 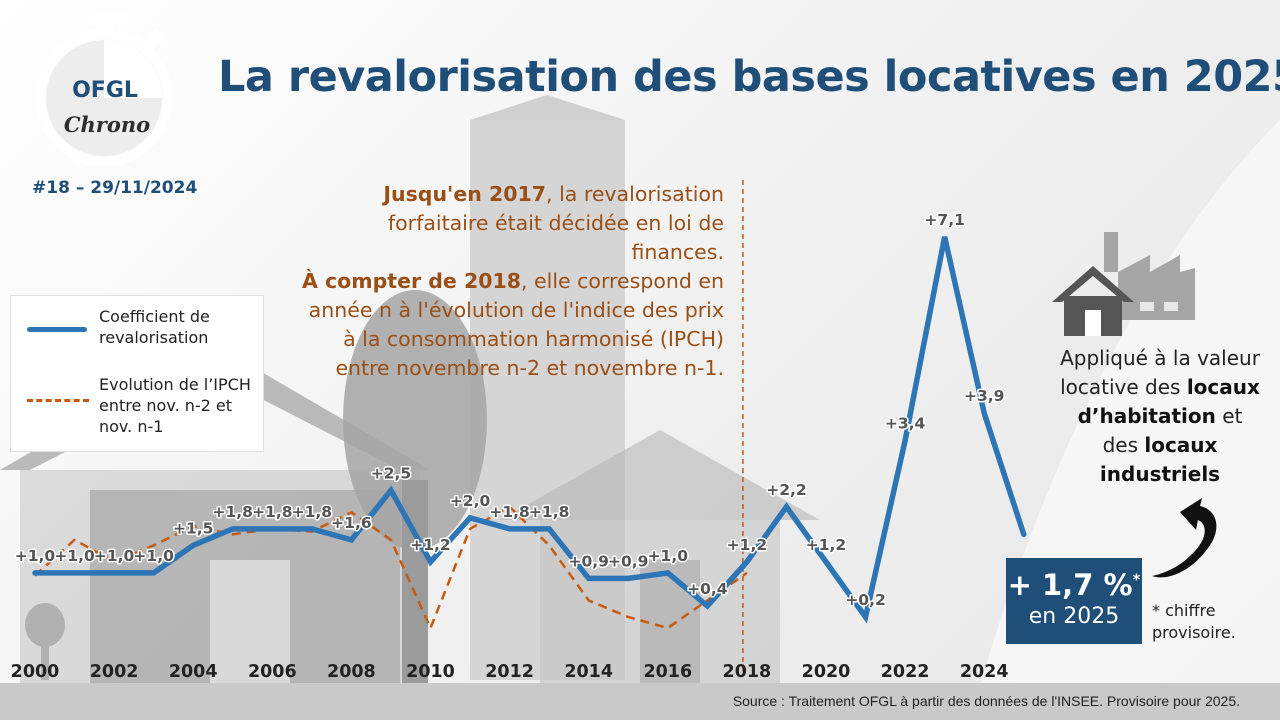 What do you see at coordinates (786, 490) in the screenshot?
I see `data-label: +2,2` at bounding box center [786, 490].